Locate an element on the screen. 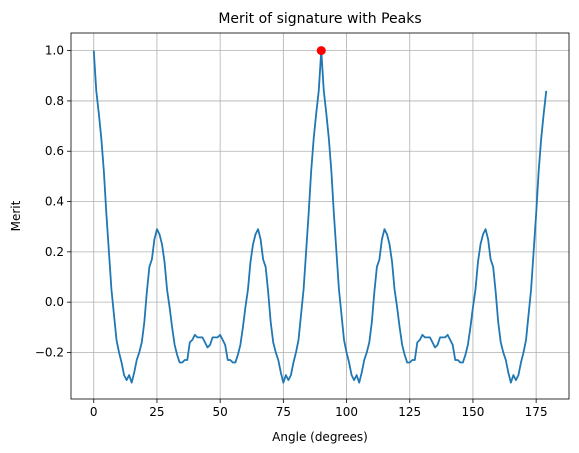 This screenshot has width=579, height=453. x-tick-label: 75 is located at coordinates (283, 412).